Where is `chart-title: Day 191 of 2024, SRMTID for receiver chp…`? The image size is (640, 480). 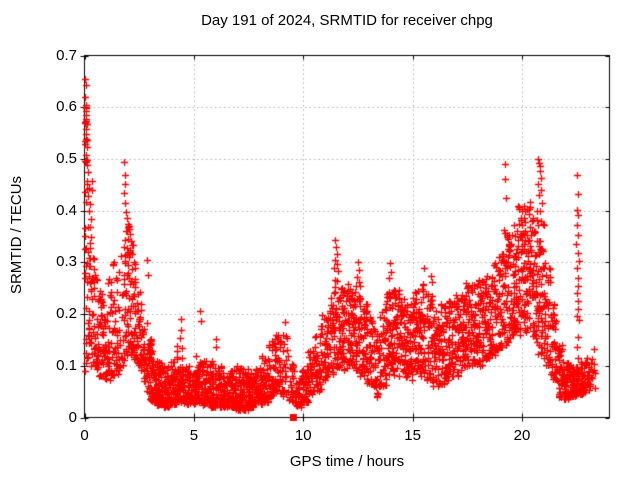 chart-title: Day 191 of 2024, SRMTID for receiver chp… is located at coordinates (347, 20).